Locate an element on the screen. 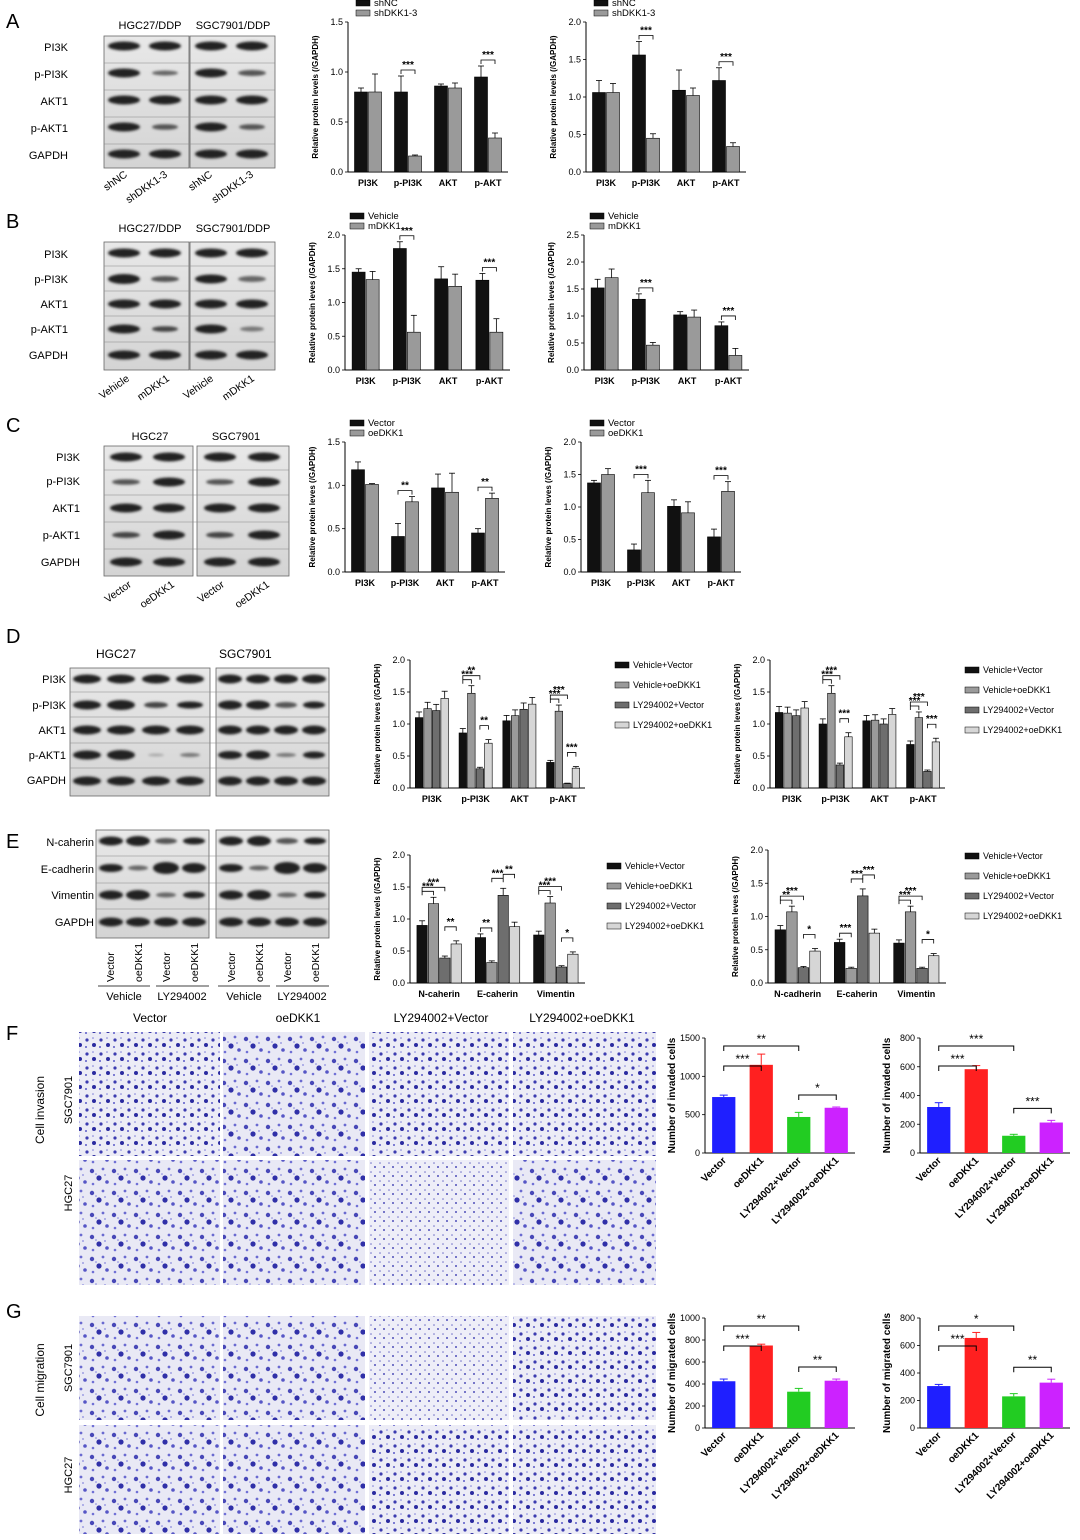 This screenshot has width=1080, height=1540. y-tick-label: 200 is located at coordinates (692, 1406).